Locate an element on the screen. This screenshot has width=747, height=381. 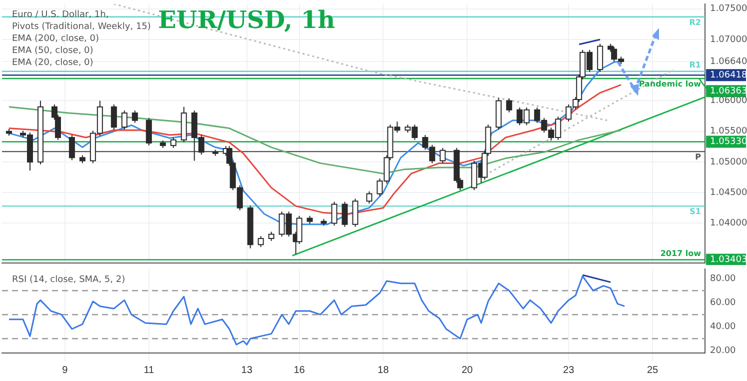
annotation: EMA (50, close, 0) is located at coordinates (53, 51).